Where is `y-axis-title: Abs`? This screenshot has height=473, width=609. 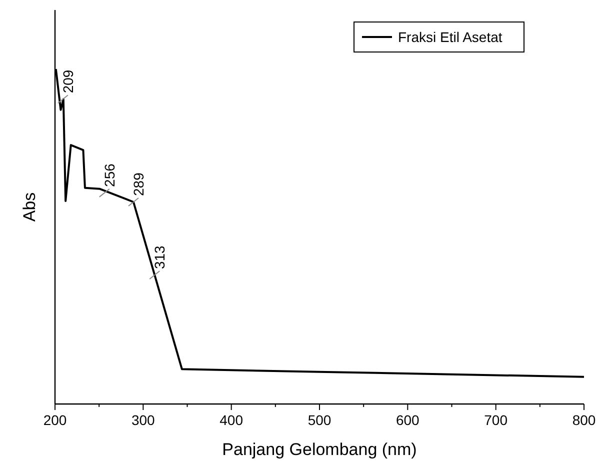 y-axis-title: Abs is located at coordinates (29, 207).